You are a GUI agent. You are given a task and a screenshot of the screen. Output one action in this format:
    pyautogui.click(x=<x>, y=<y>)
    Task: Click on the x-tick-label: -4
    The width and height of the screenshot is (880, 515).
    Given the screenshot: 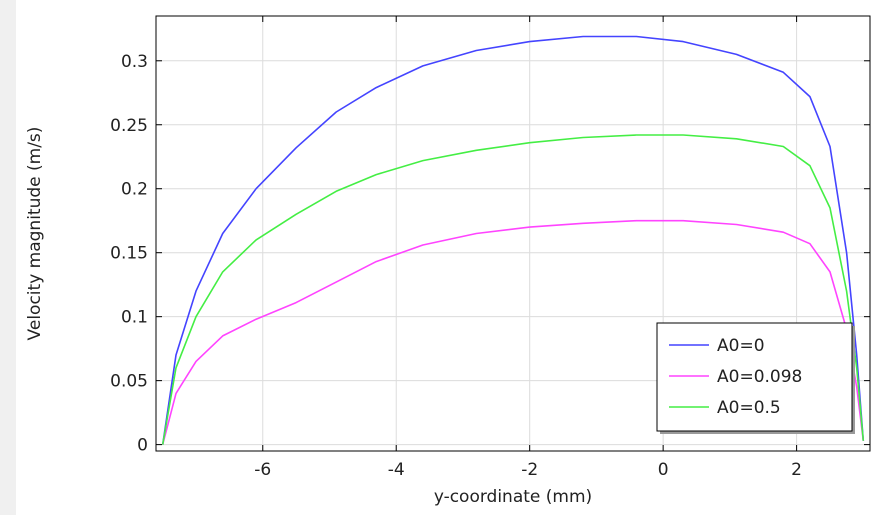 What is the action you would take?
    pyautogui.click(x=396, y=470)
    